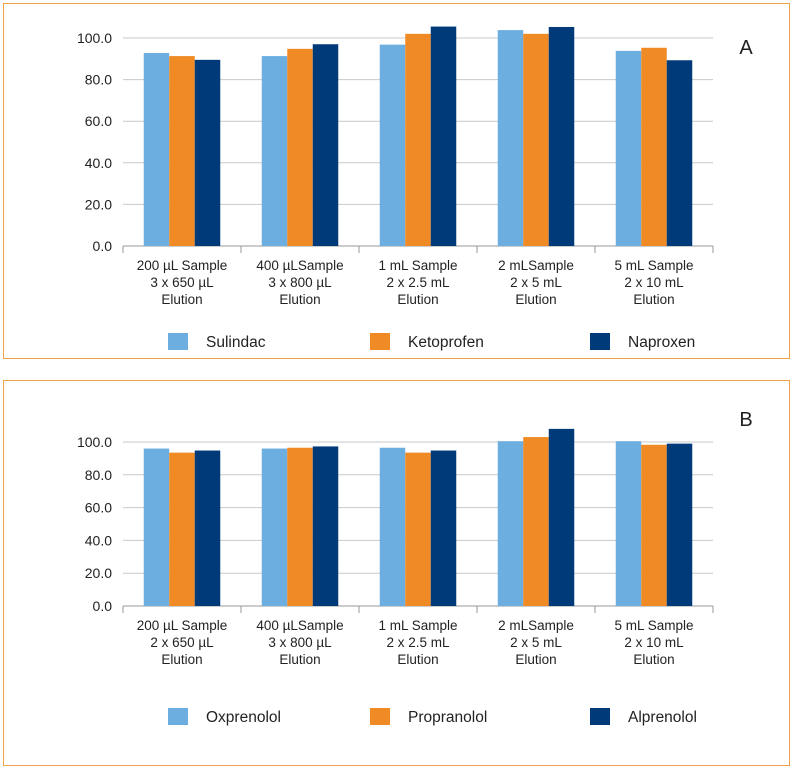 The image size is (795, 773). I want to click on x-category-label: 3 x 650 µL, so click(182, 282).